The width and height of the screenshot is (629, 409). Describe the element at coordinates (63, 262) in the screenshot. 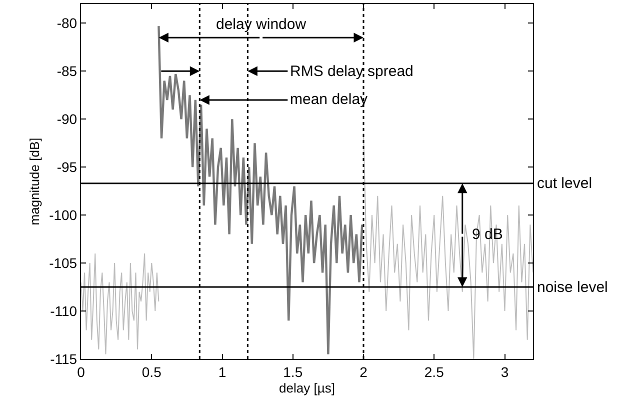

I see `y-tick-label: -105` at that location.